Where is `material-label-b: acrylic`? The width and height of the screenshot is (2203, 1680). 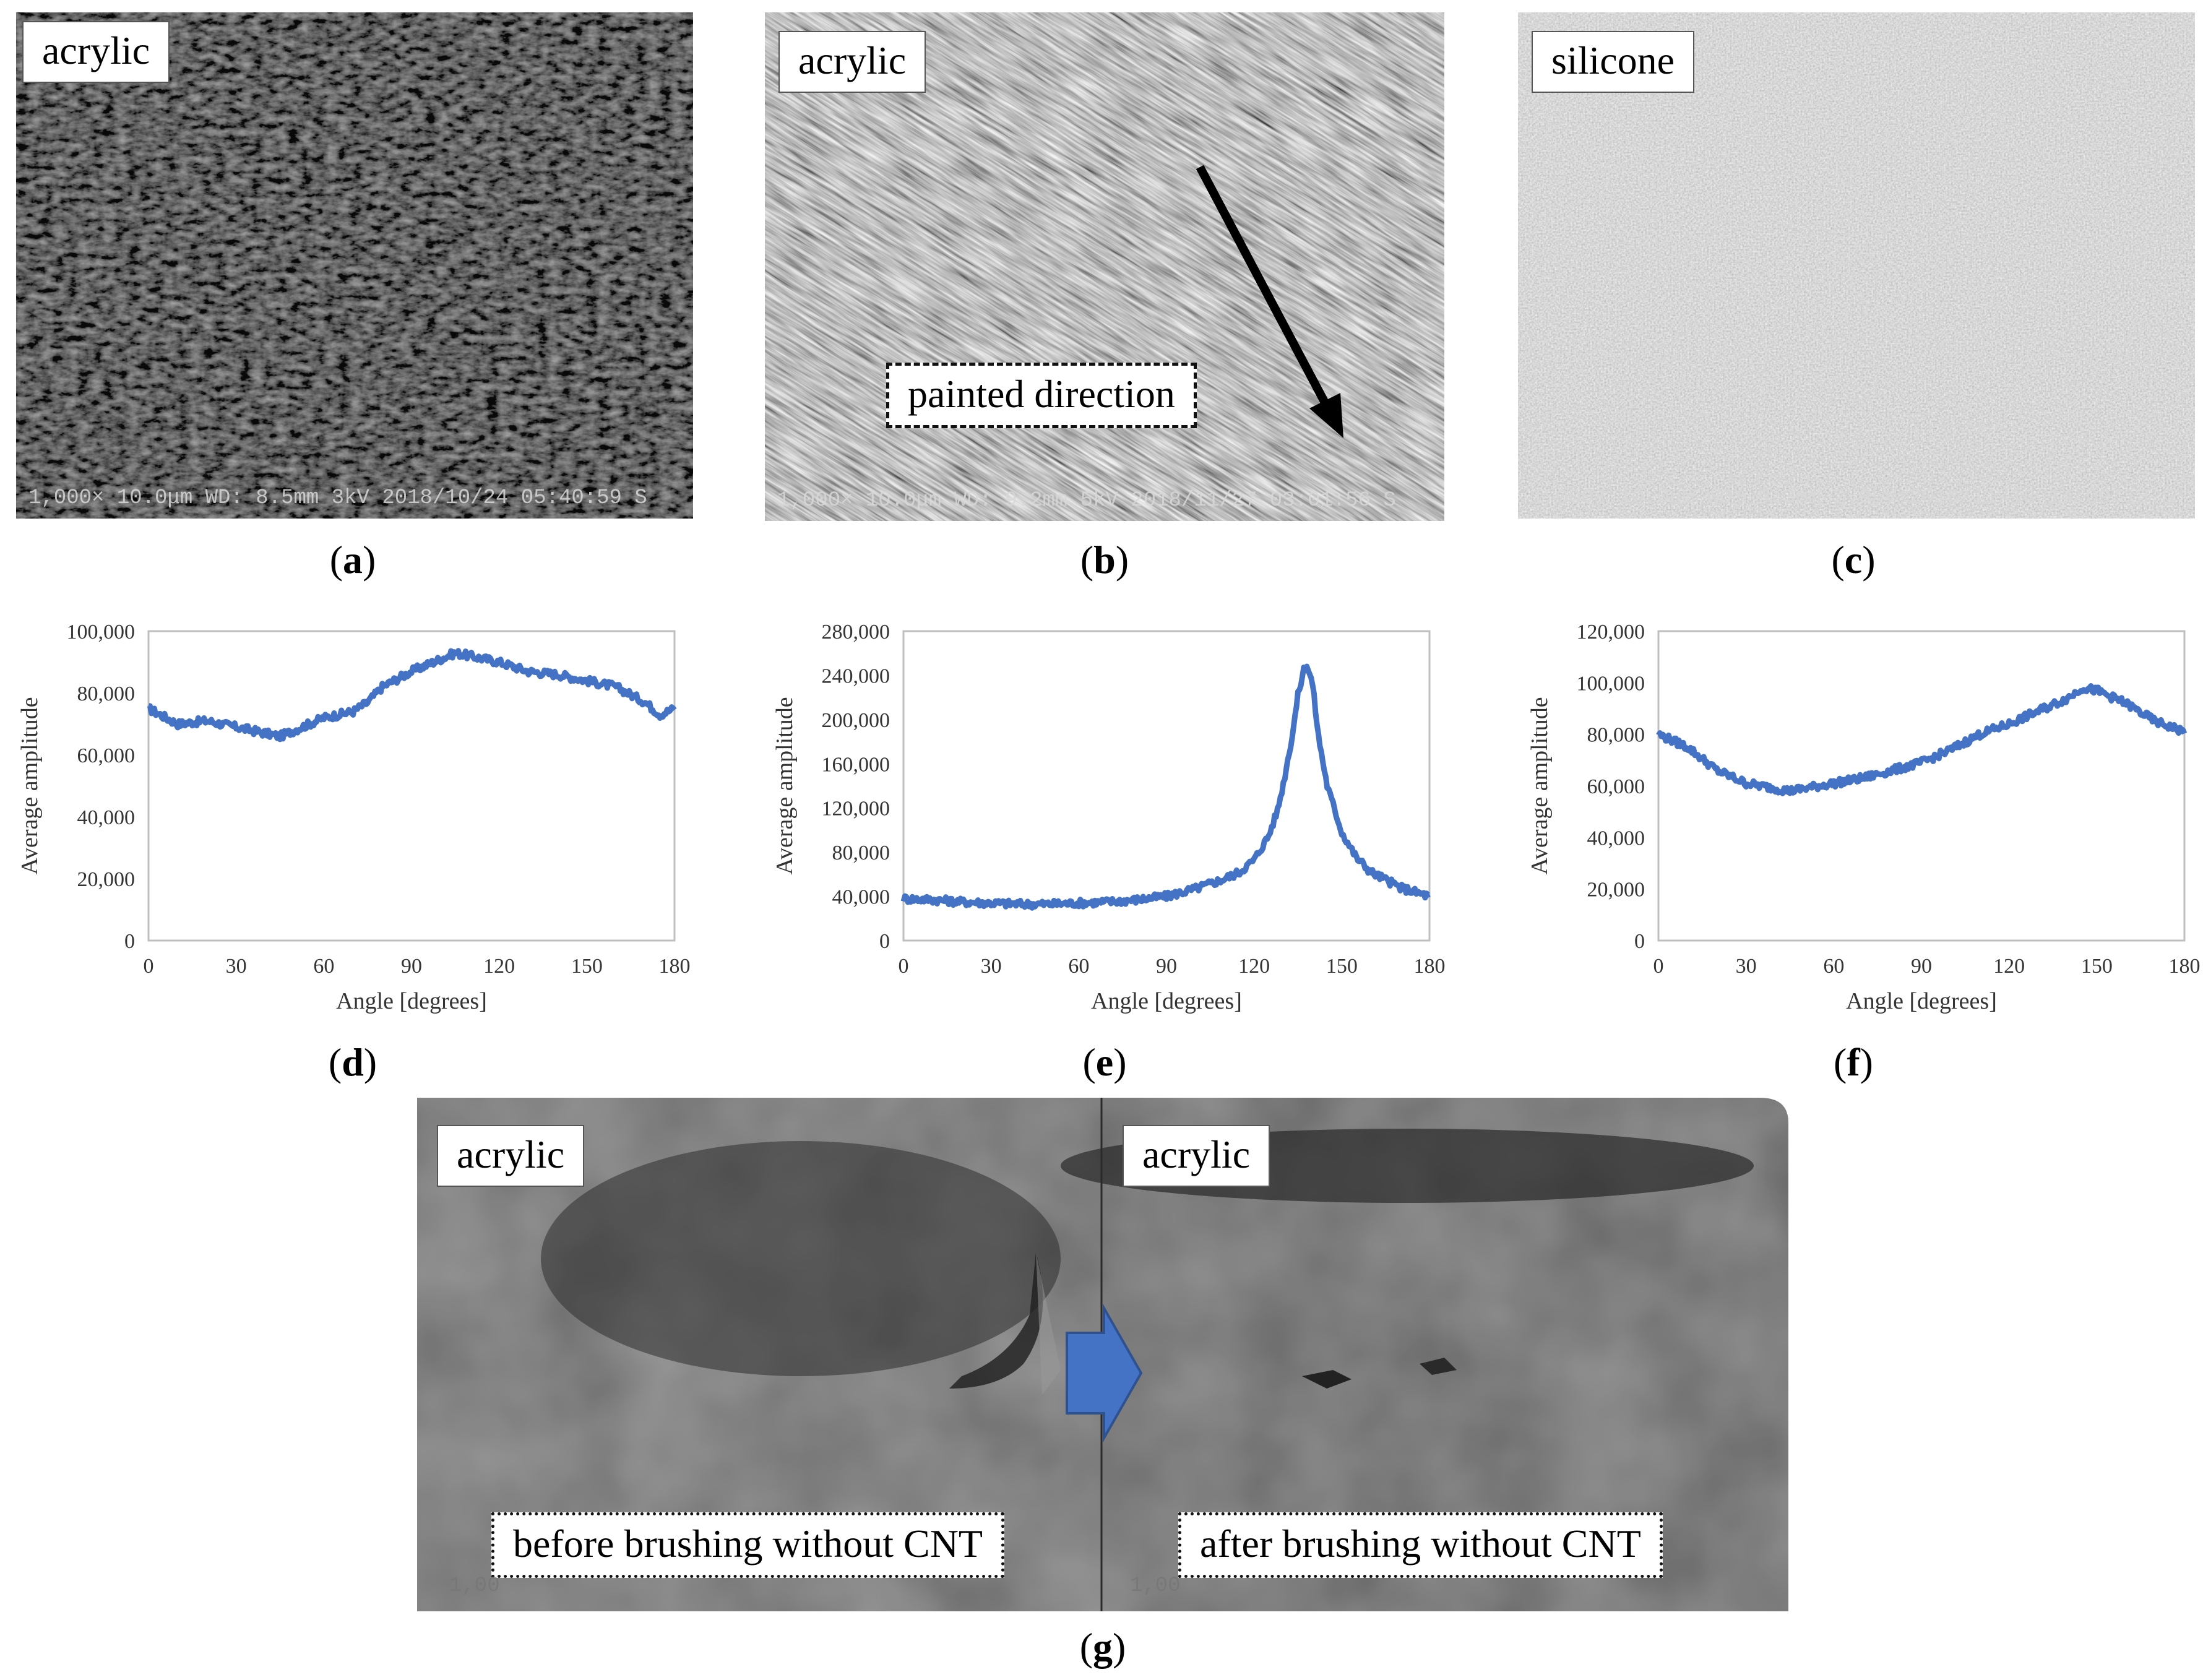 material-label-b: acrylic is located at coordinates (852, 62).